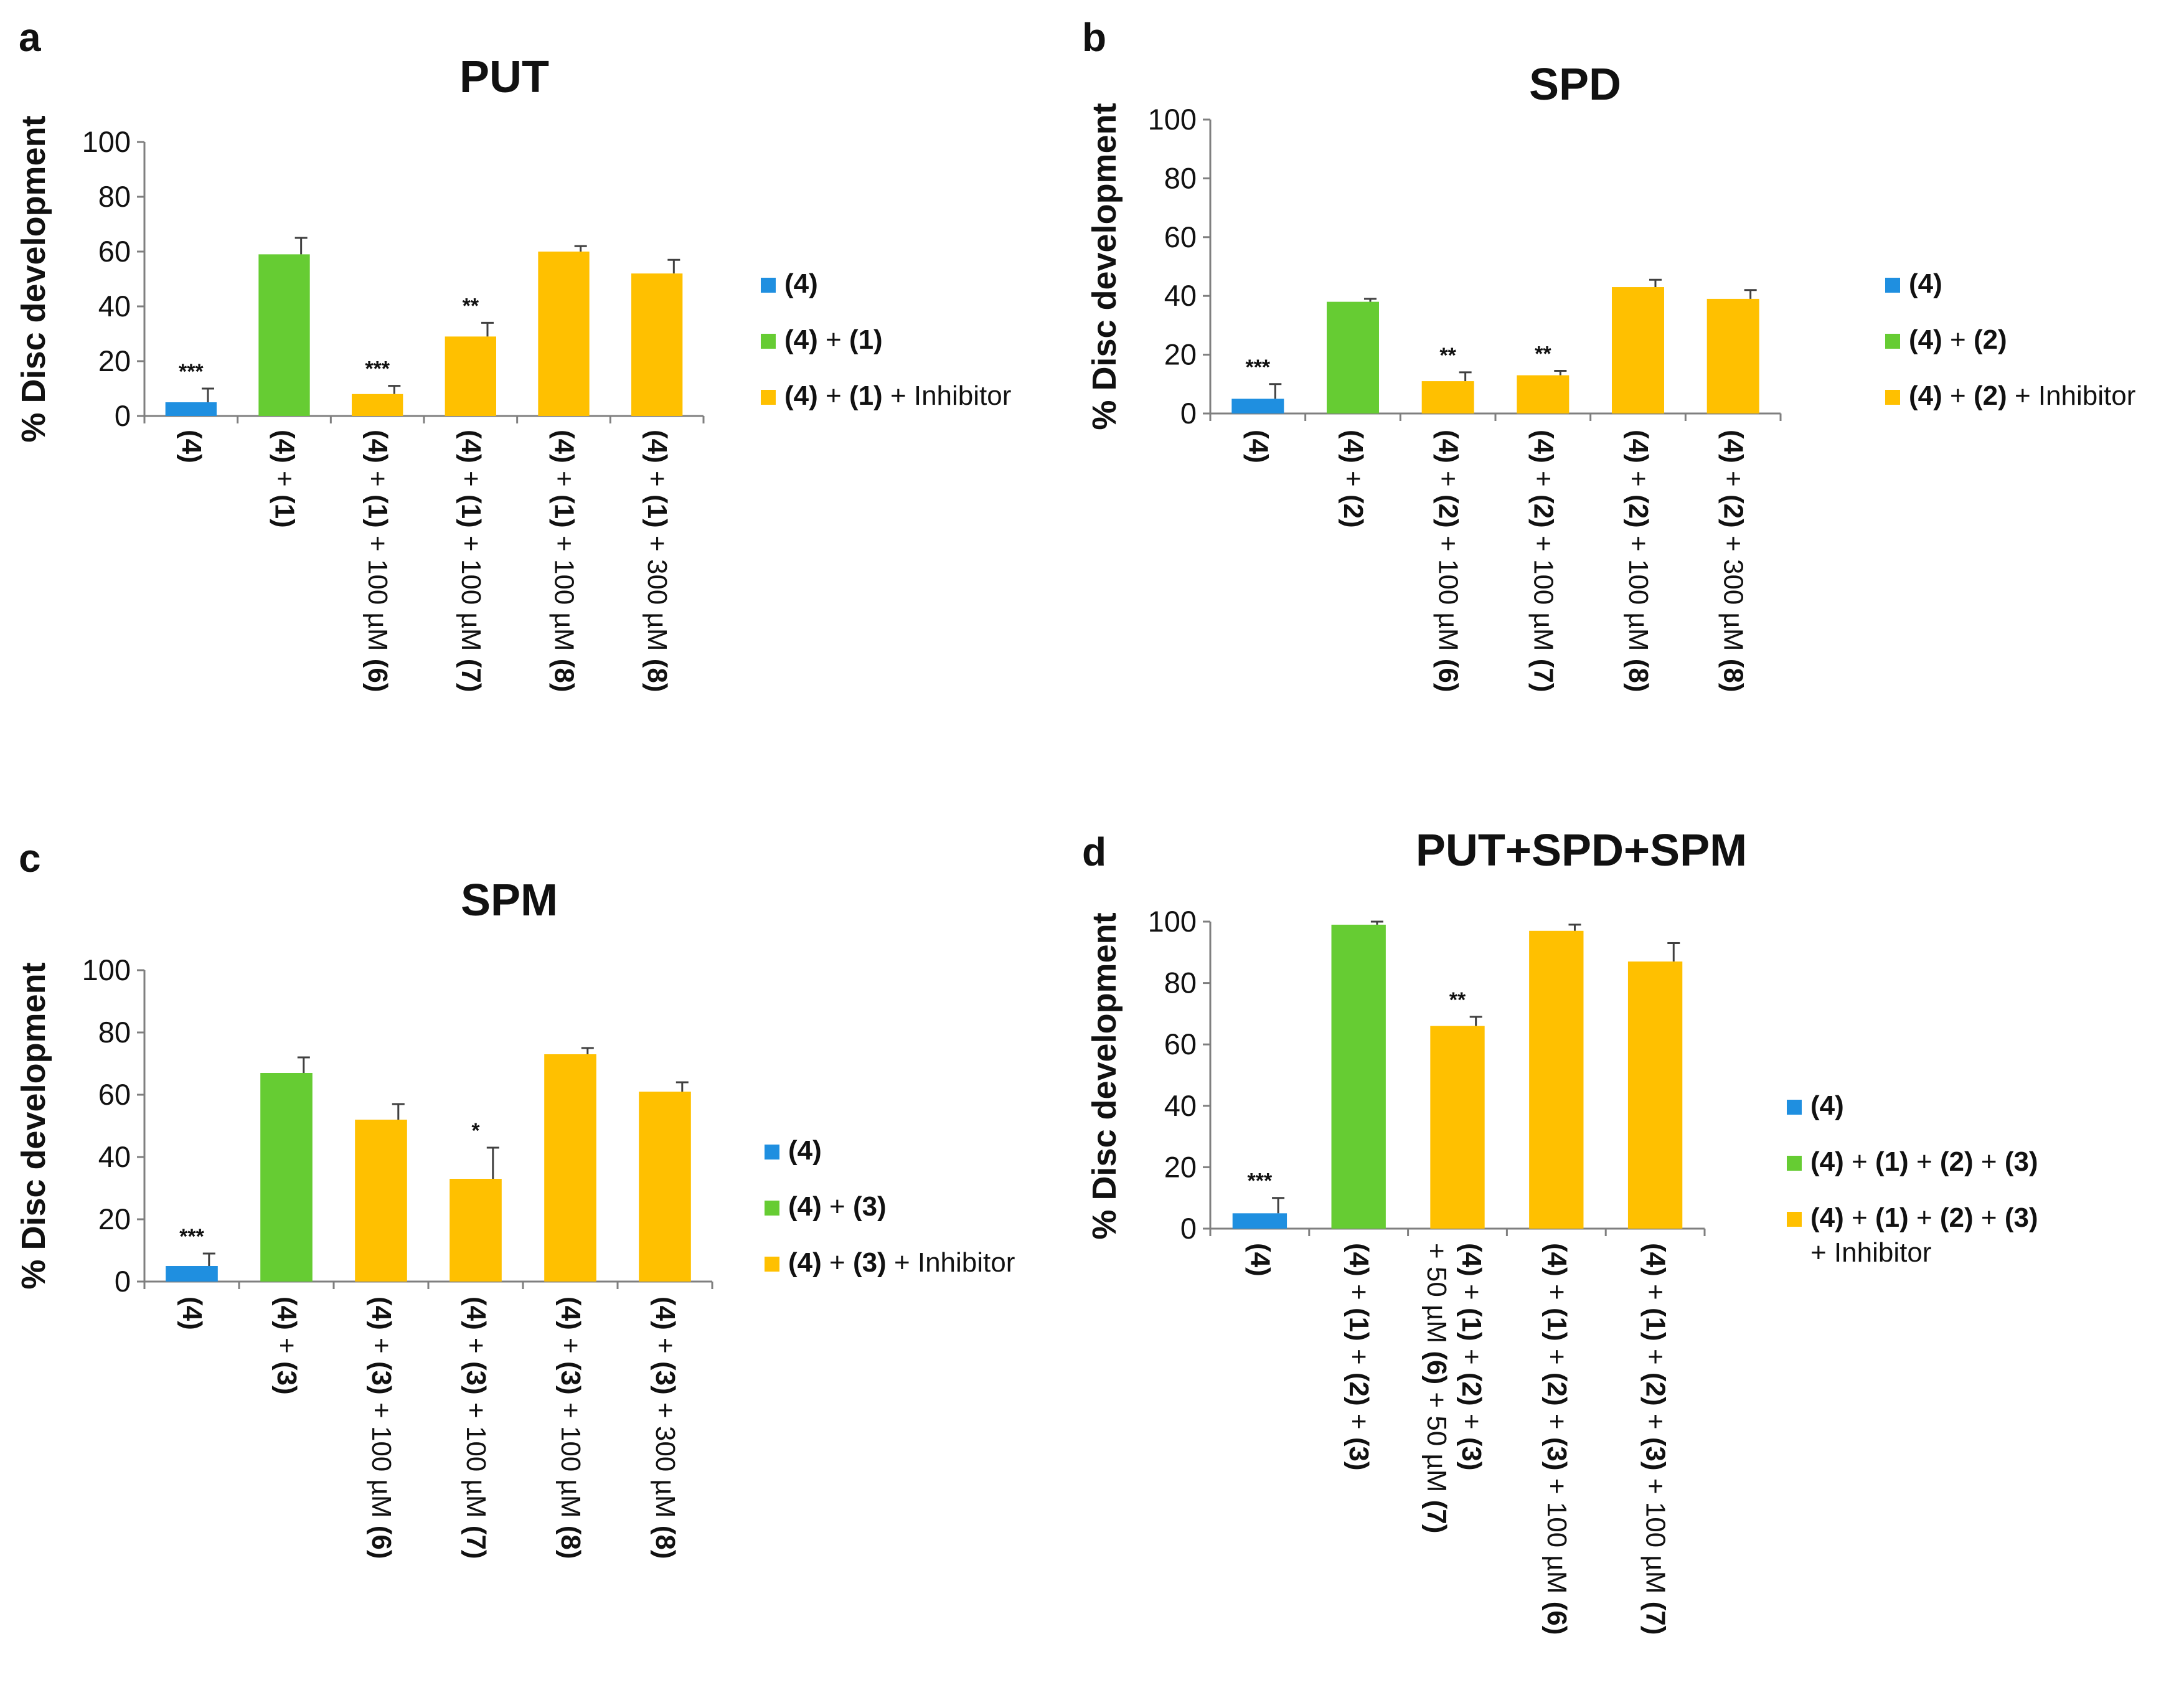 This screenshot has height=1705, width=2184. Describe the element at coordinates (382, 1428) in the screenshot. I see `panel-c-xtick-label: (4) + (3) + 100 µM (6)` at that location.